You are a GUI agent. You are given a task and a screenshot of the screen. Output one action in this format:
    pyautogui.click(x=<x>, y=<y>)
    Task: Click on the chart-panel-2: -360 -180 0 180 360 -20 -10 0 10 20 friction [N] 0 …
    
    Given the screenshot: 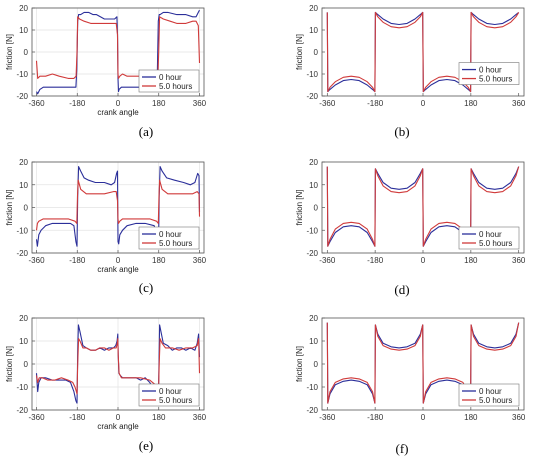 What is the action you would take?
    pyautogui.click(x=410, y=71)
    